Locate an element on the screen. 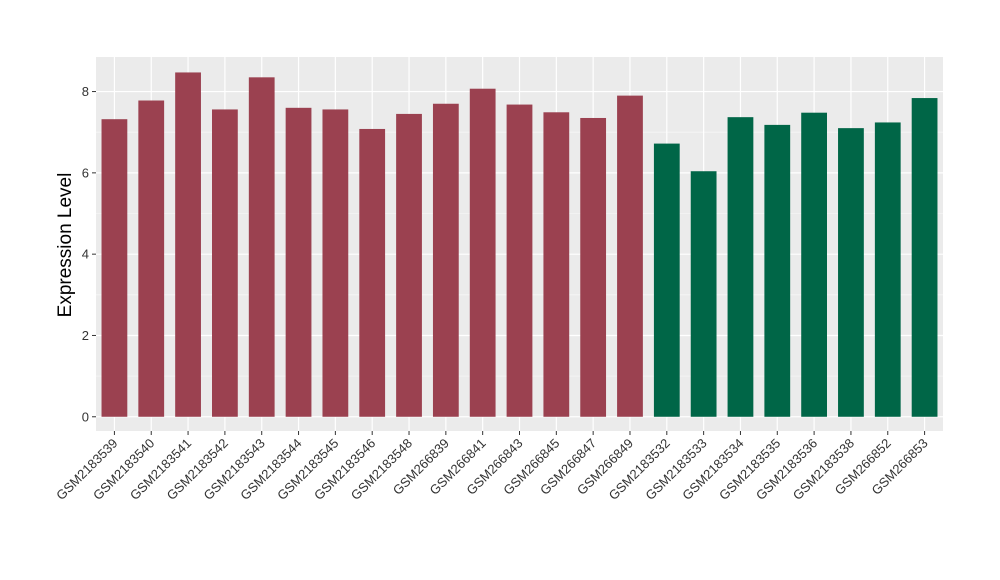  bar-GSM2183545 is located at coordinates (335, 263).